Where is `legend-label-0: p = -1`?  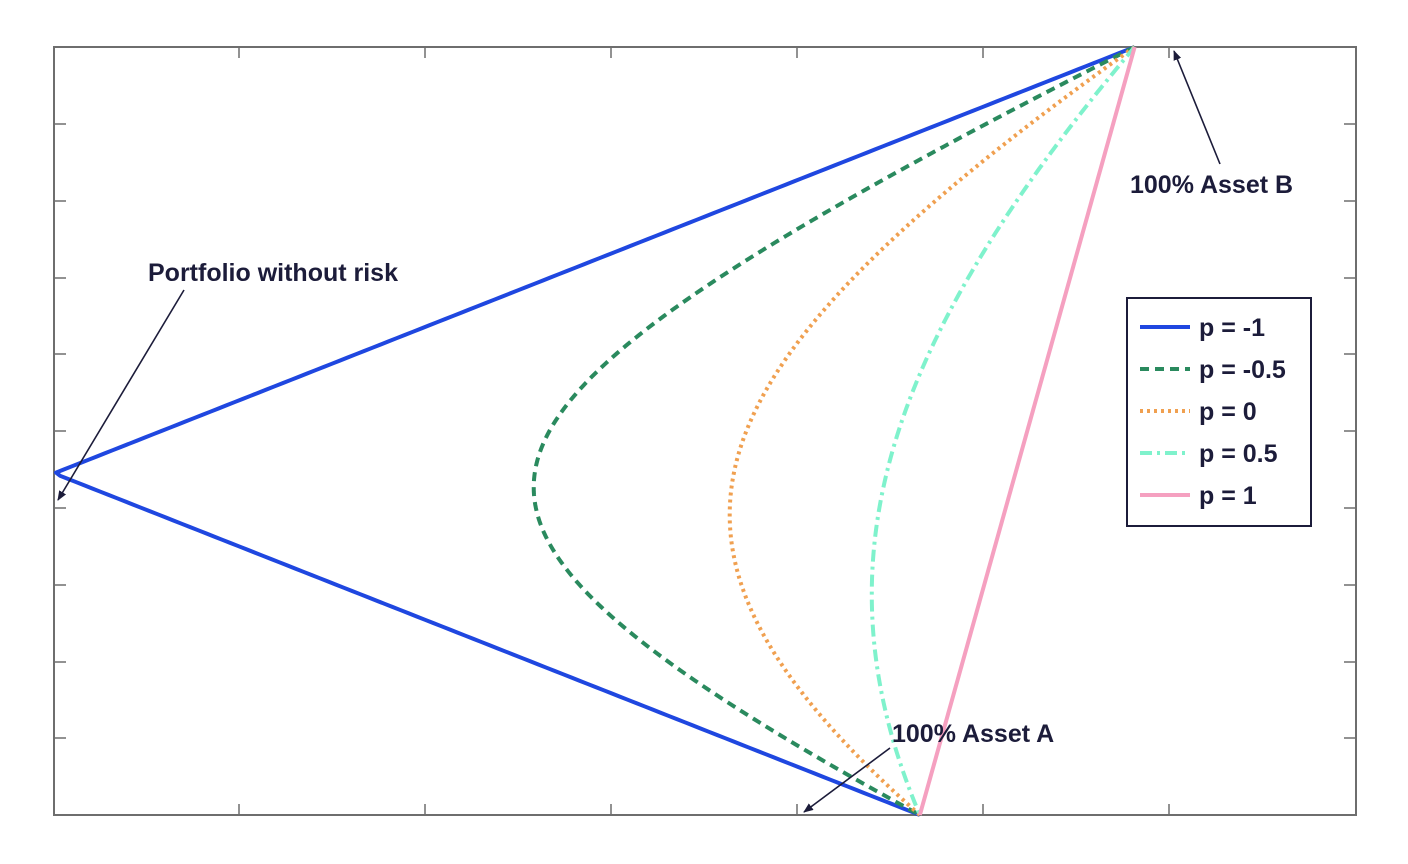 legend-label-0: p = -1 is located at coordinates (1232, 328).